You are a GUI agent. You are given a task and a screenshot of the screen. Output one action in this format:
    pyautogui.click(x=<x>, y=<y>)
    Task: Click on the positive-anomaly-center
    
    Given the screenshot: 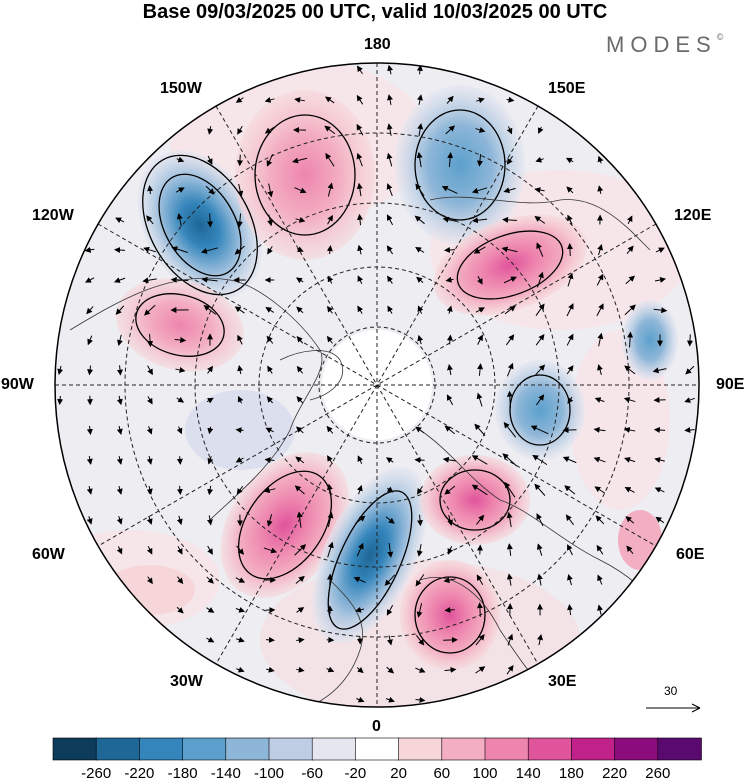 What is the action you would take?
    pyautogui.click(x=475, y=500)
    